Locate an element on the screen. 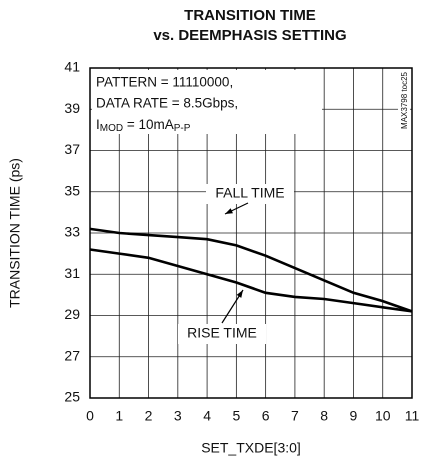 The width and height of the screenshot is (436, 459). note-part: I is located at coordinates (98, 124).